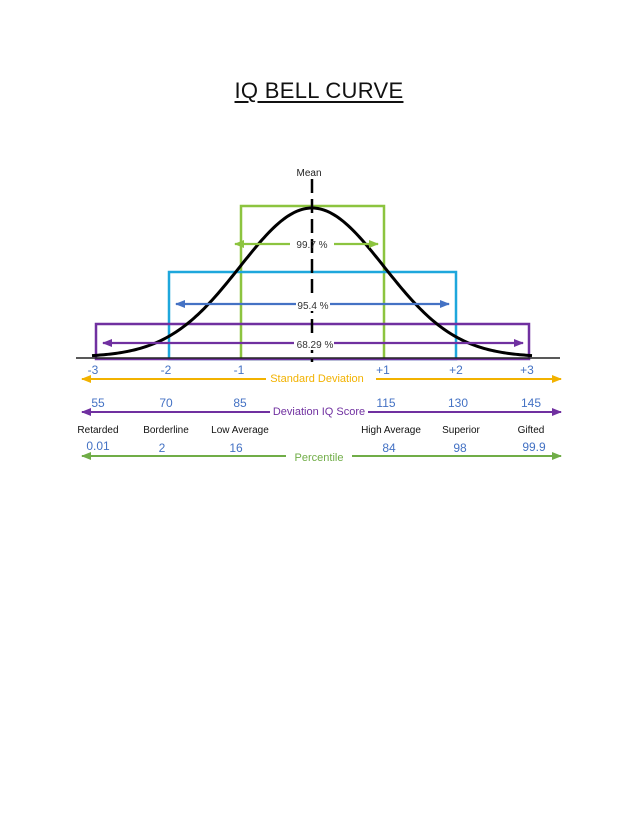  Describe the element at coordinates (319, 412) in the screenshot. I see `iq-caption: Deviation IQ Score` at that location.